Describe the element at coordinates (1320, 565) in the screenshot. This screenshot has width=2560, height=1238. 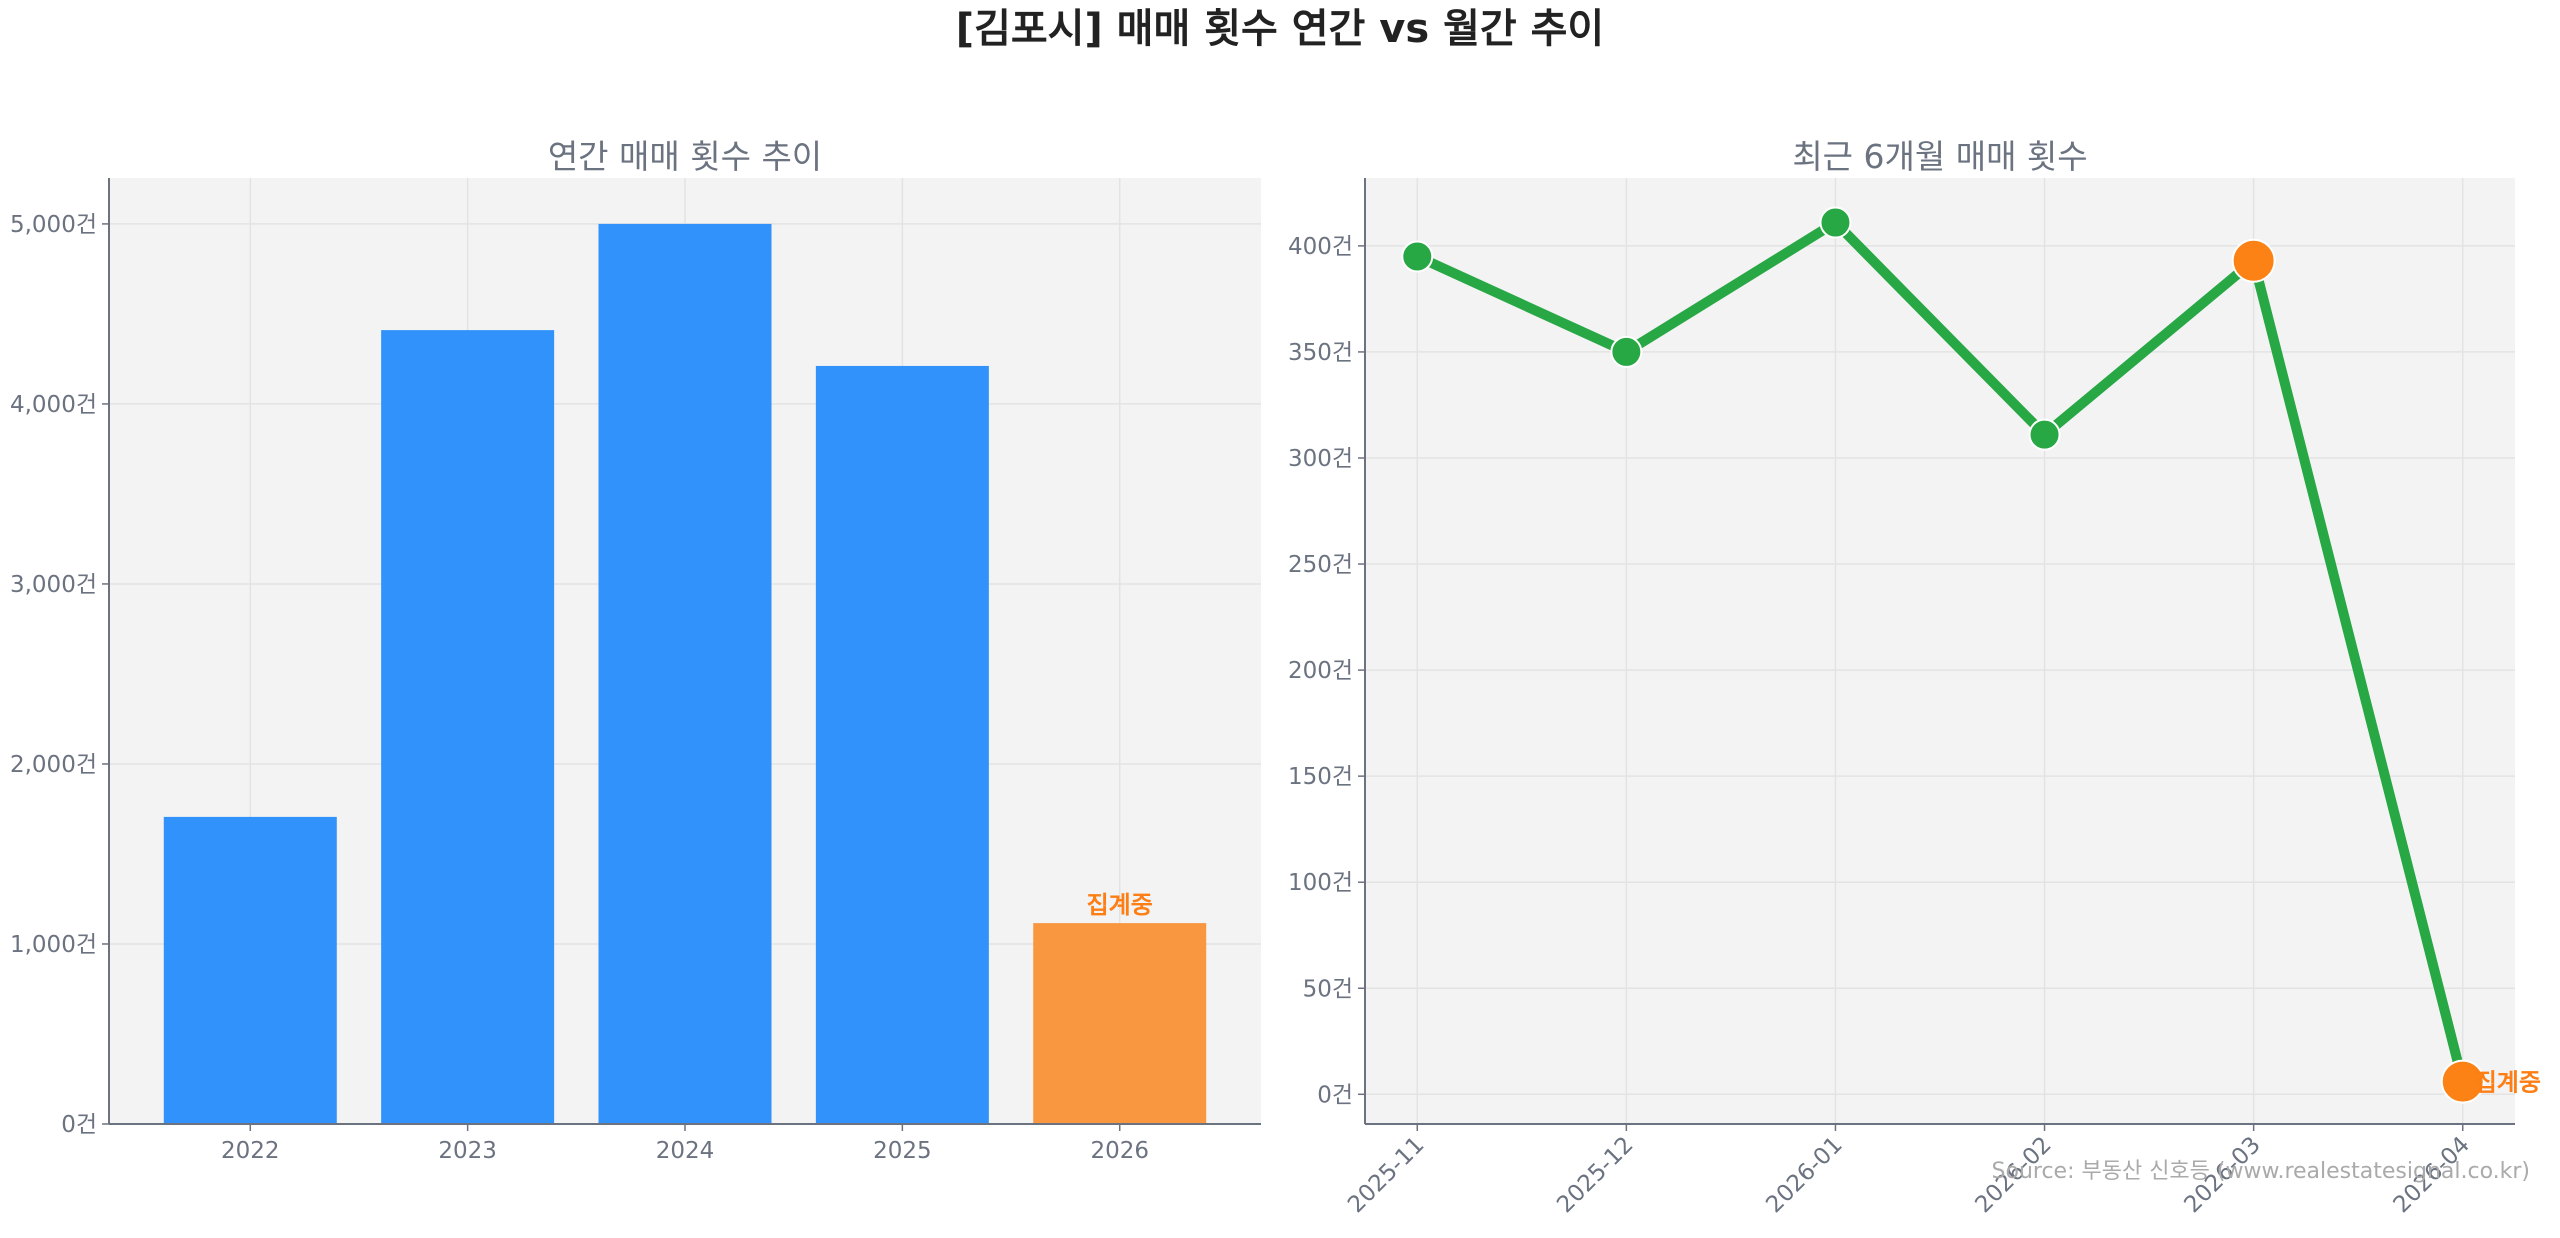
I see `ytick-label: 250건` at that location.